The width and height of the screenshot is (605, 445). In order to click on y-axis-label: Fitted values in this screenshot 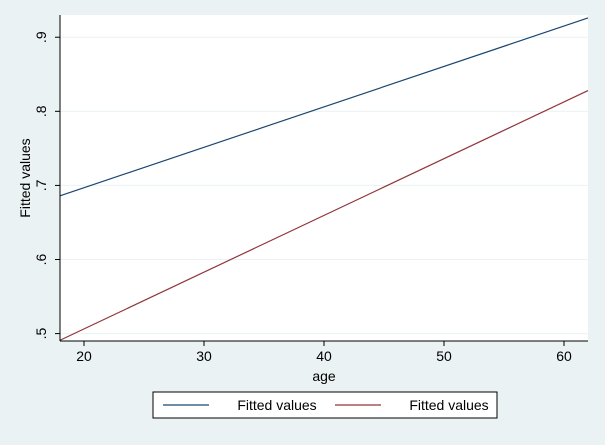, I will do `click(25, 177)`.